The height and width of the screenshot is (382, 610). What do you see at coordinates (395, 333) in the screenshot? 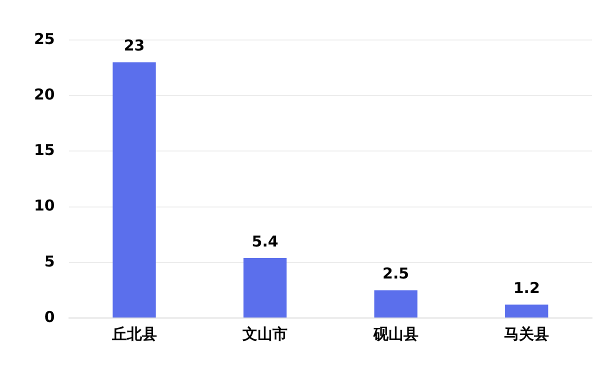
I see `x-tick-label: 砚山县` at bounding box center [395, 333].